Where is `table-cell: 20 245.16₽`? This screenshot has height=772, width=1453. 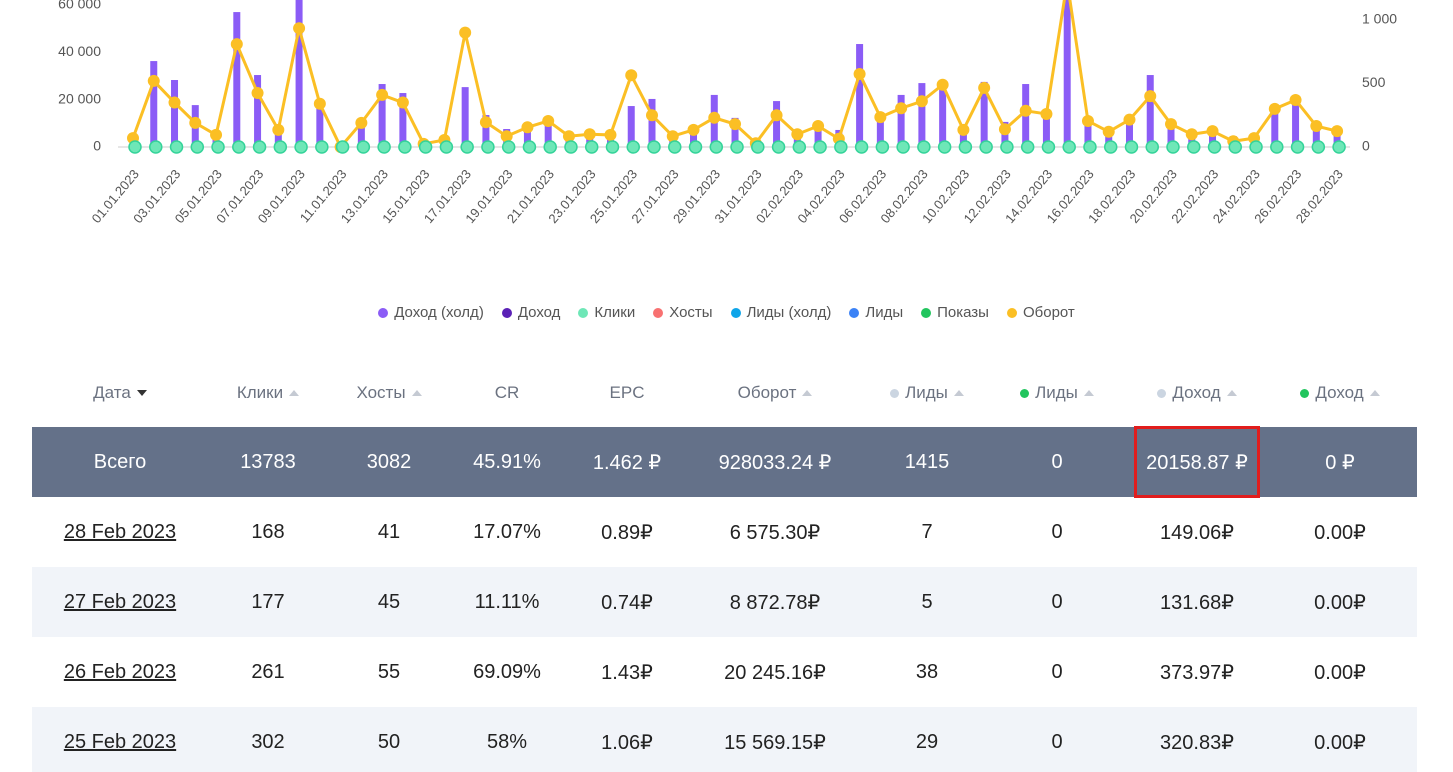
table-cell: 20 245.16₽ is located at coordinates (775, 672).